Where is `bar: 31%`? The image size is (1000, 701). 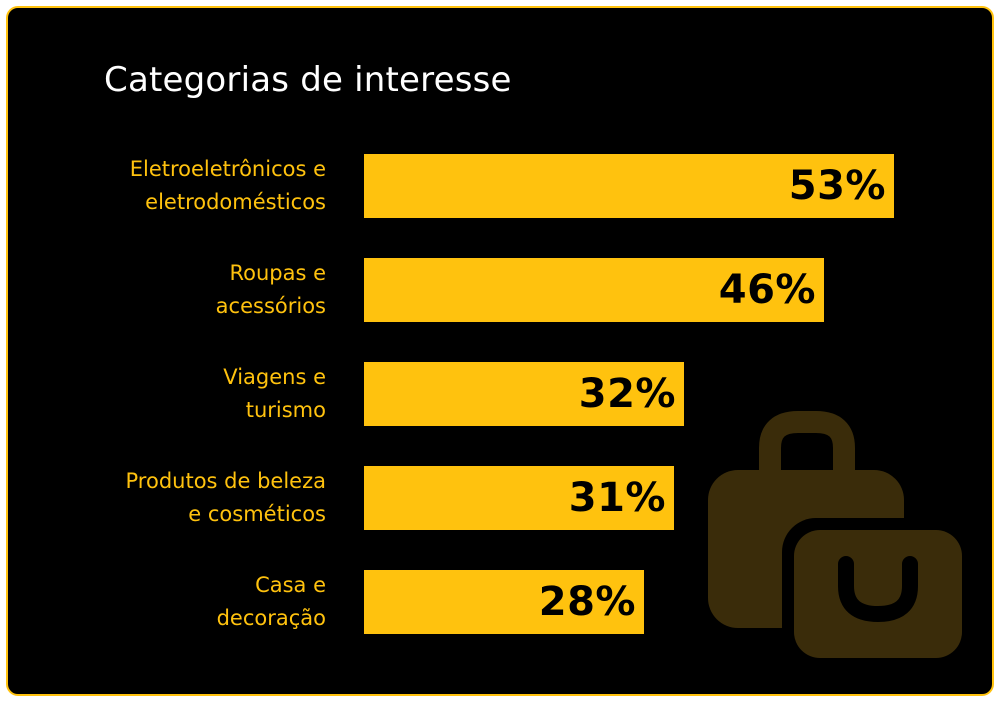
bar: 31% is located at coordinates (519, 498).